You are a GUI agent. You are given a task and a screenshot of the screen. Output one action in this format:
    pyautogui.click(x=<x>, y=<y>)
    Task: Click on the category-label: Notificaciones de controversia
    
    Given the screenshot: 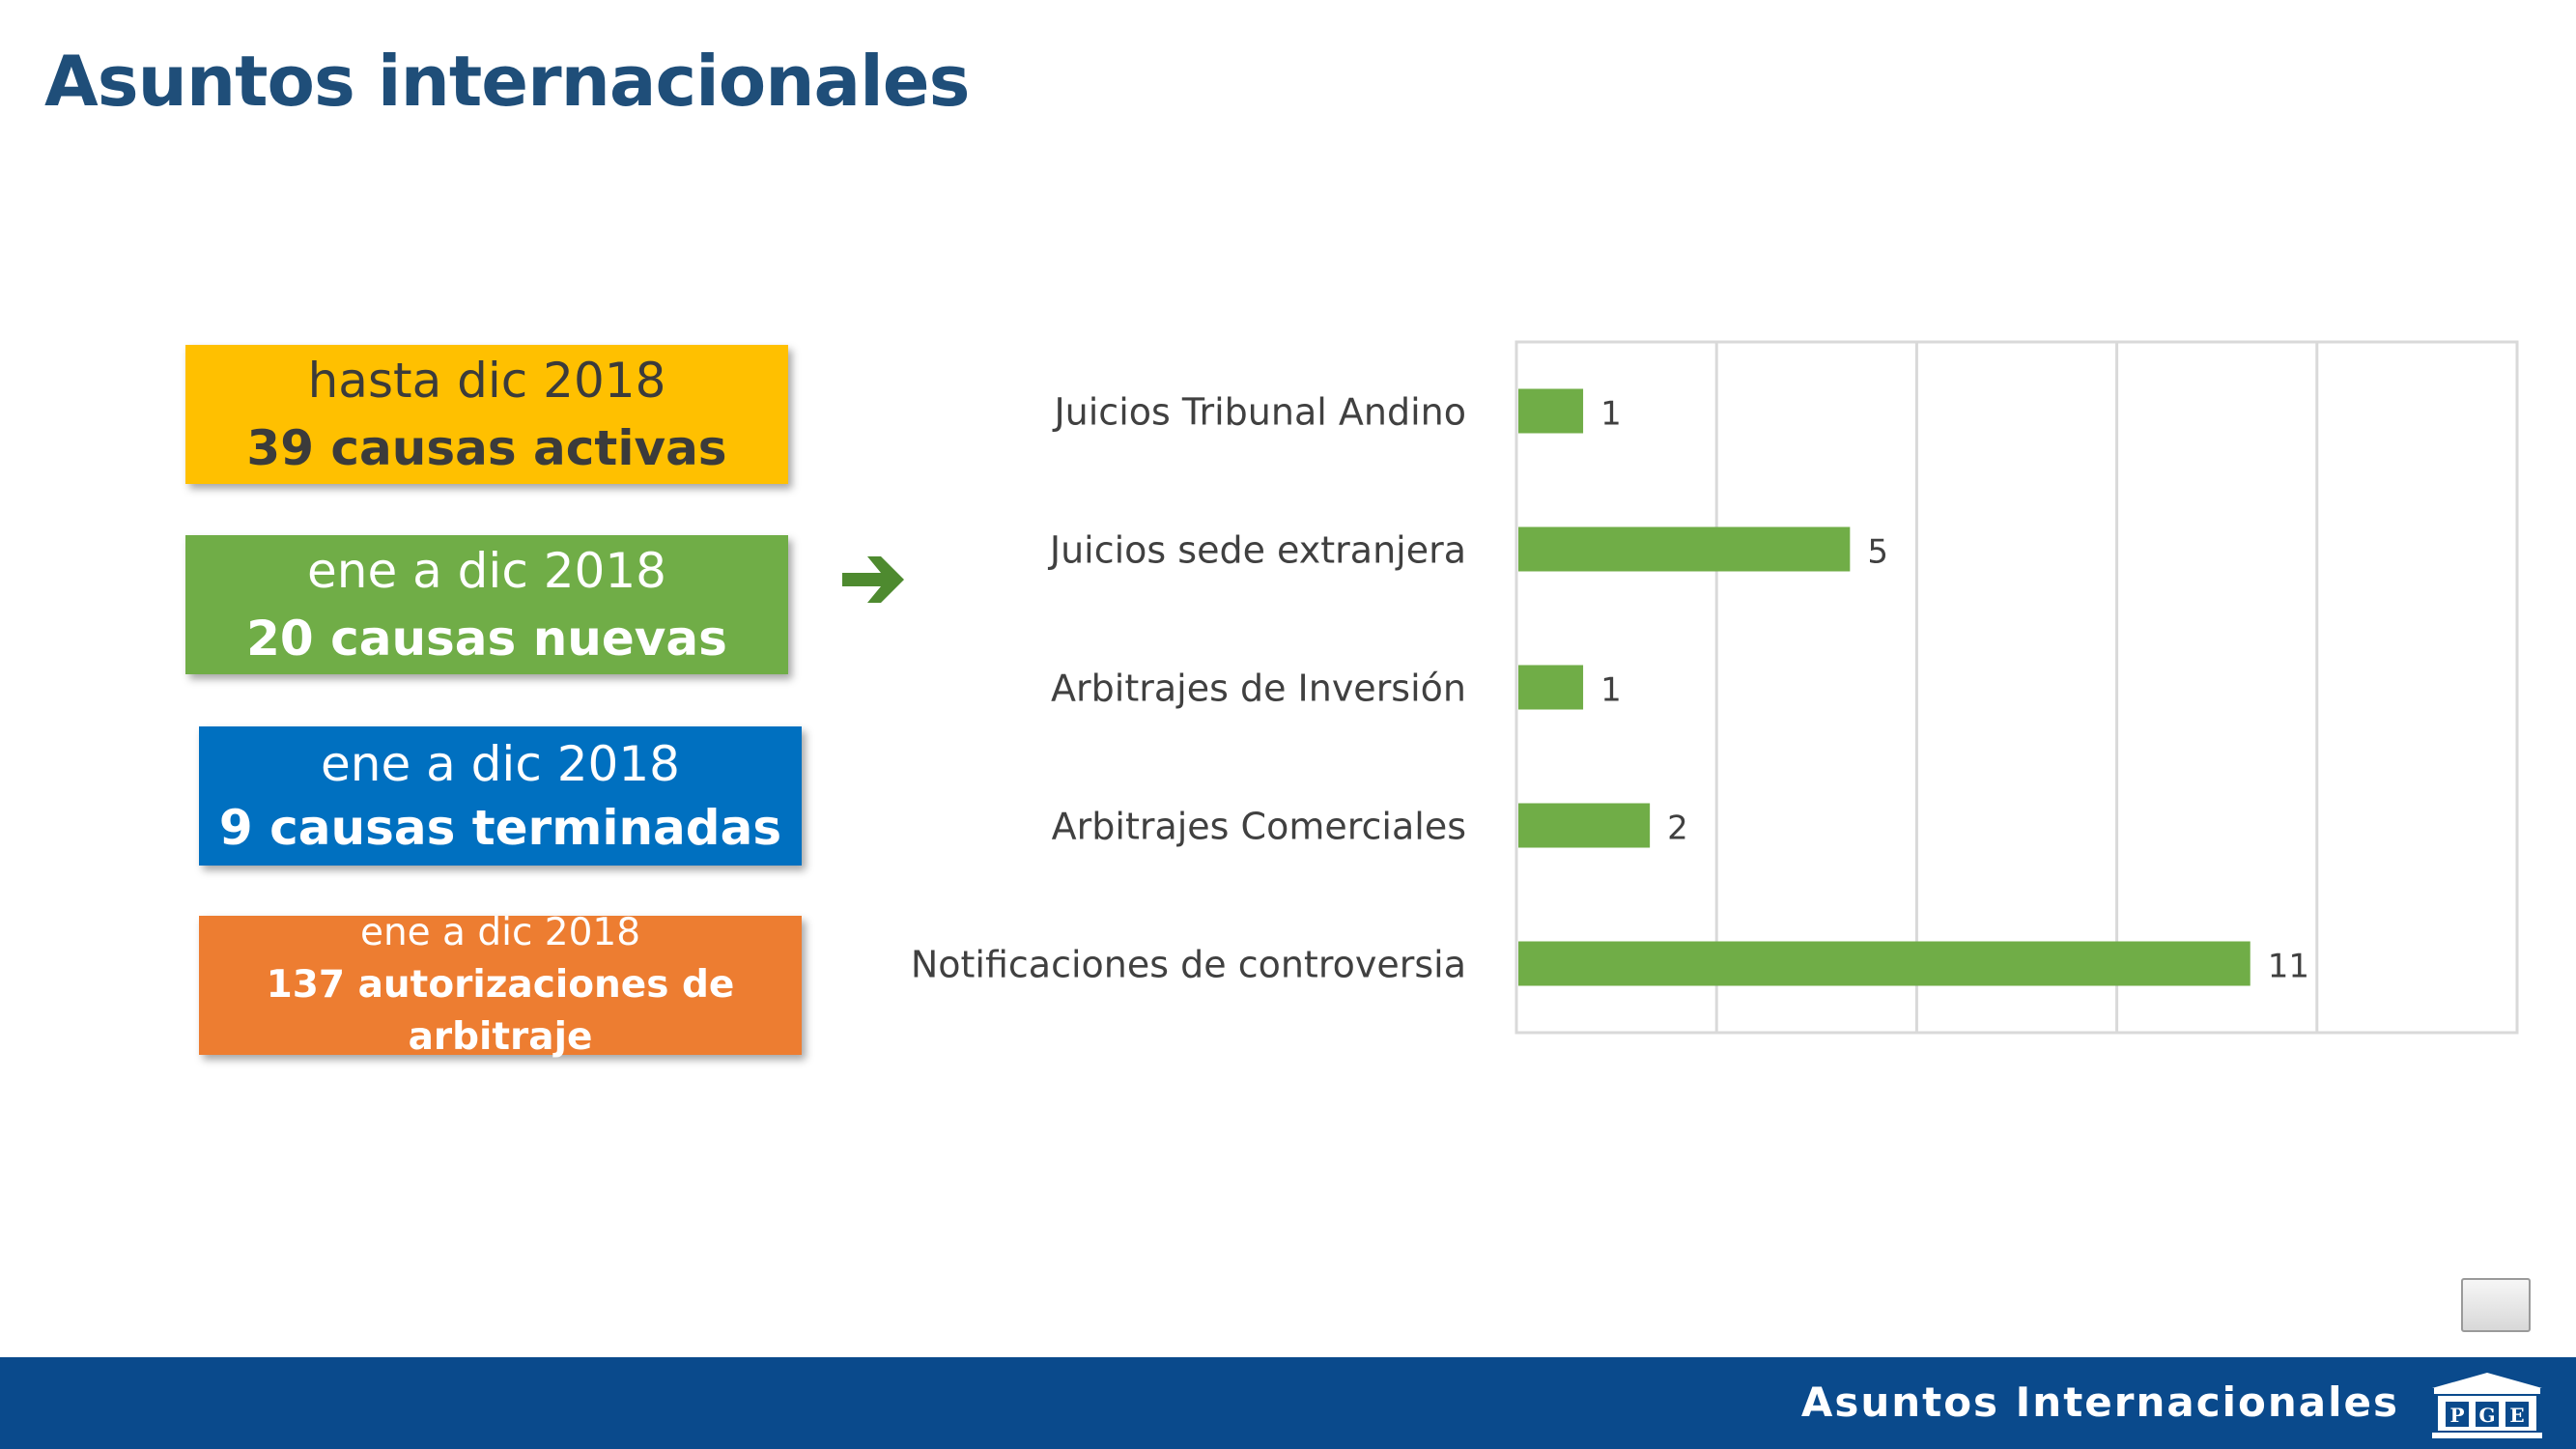 What is the action you would take?
    pyautogui.click(x=1188, y=965)
    